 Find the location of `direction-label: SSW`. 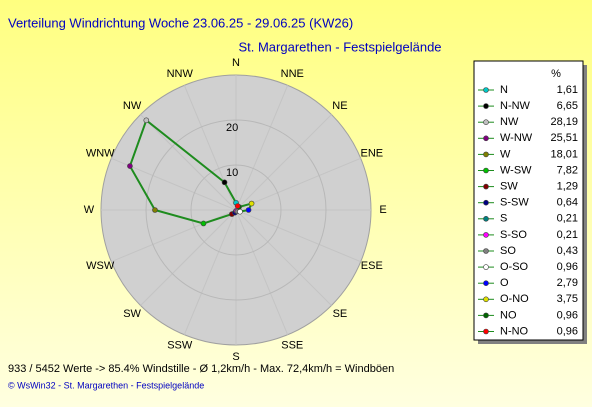

direction-label: SSW is located at coordinates (180, 346).